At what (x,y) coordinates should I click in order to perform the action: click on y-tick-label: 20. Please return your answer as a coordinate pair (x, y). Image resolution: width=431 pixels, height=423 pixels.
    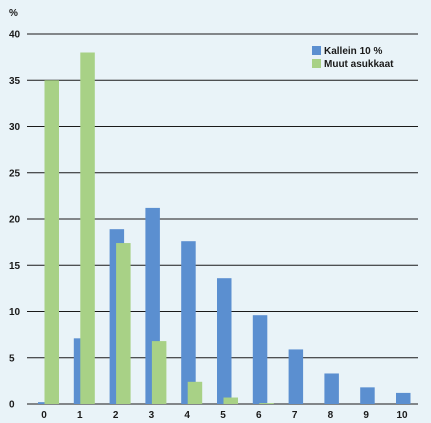
    Looking at the image, I should click on (15, 220).